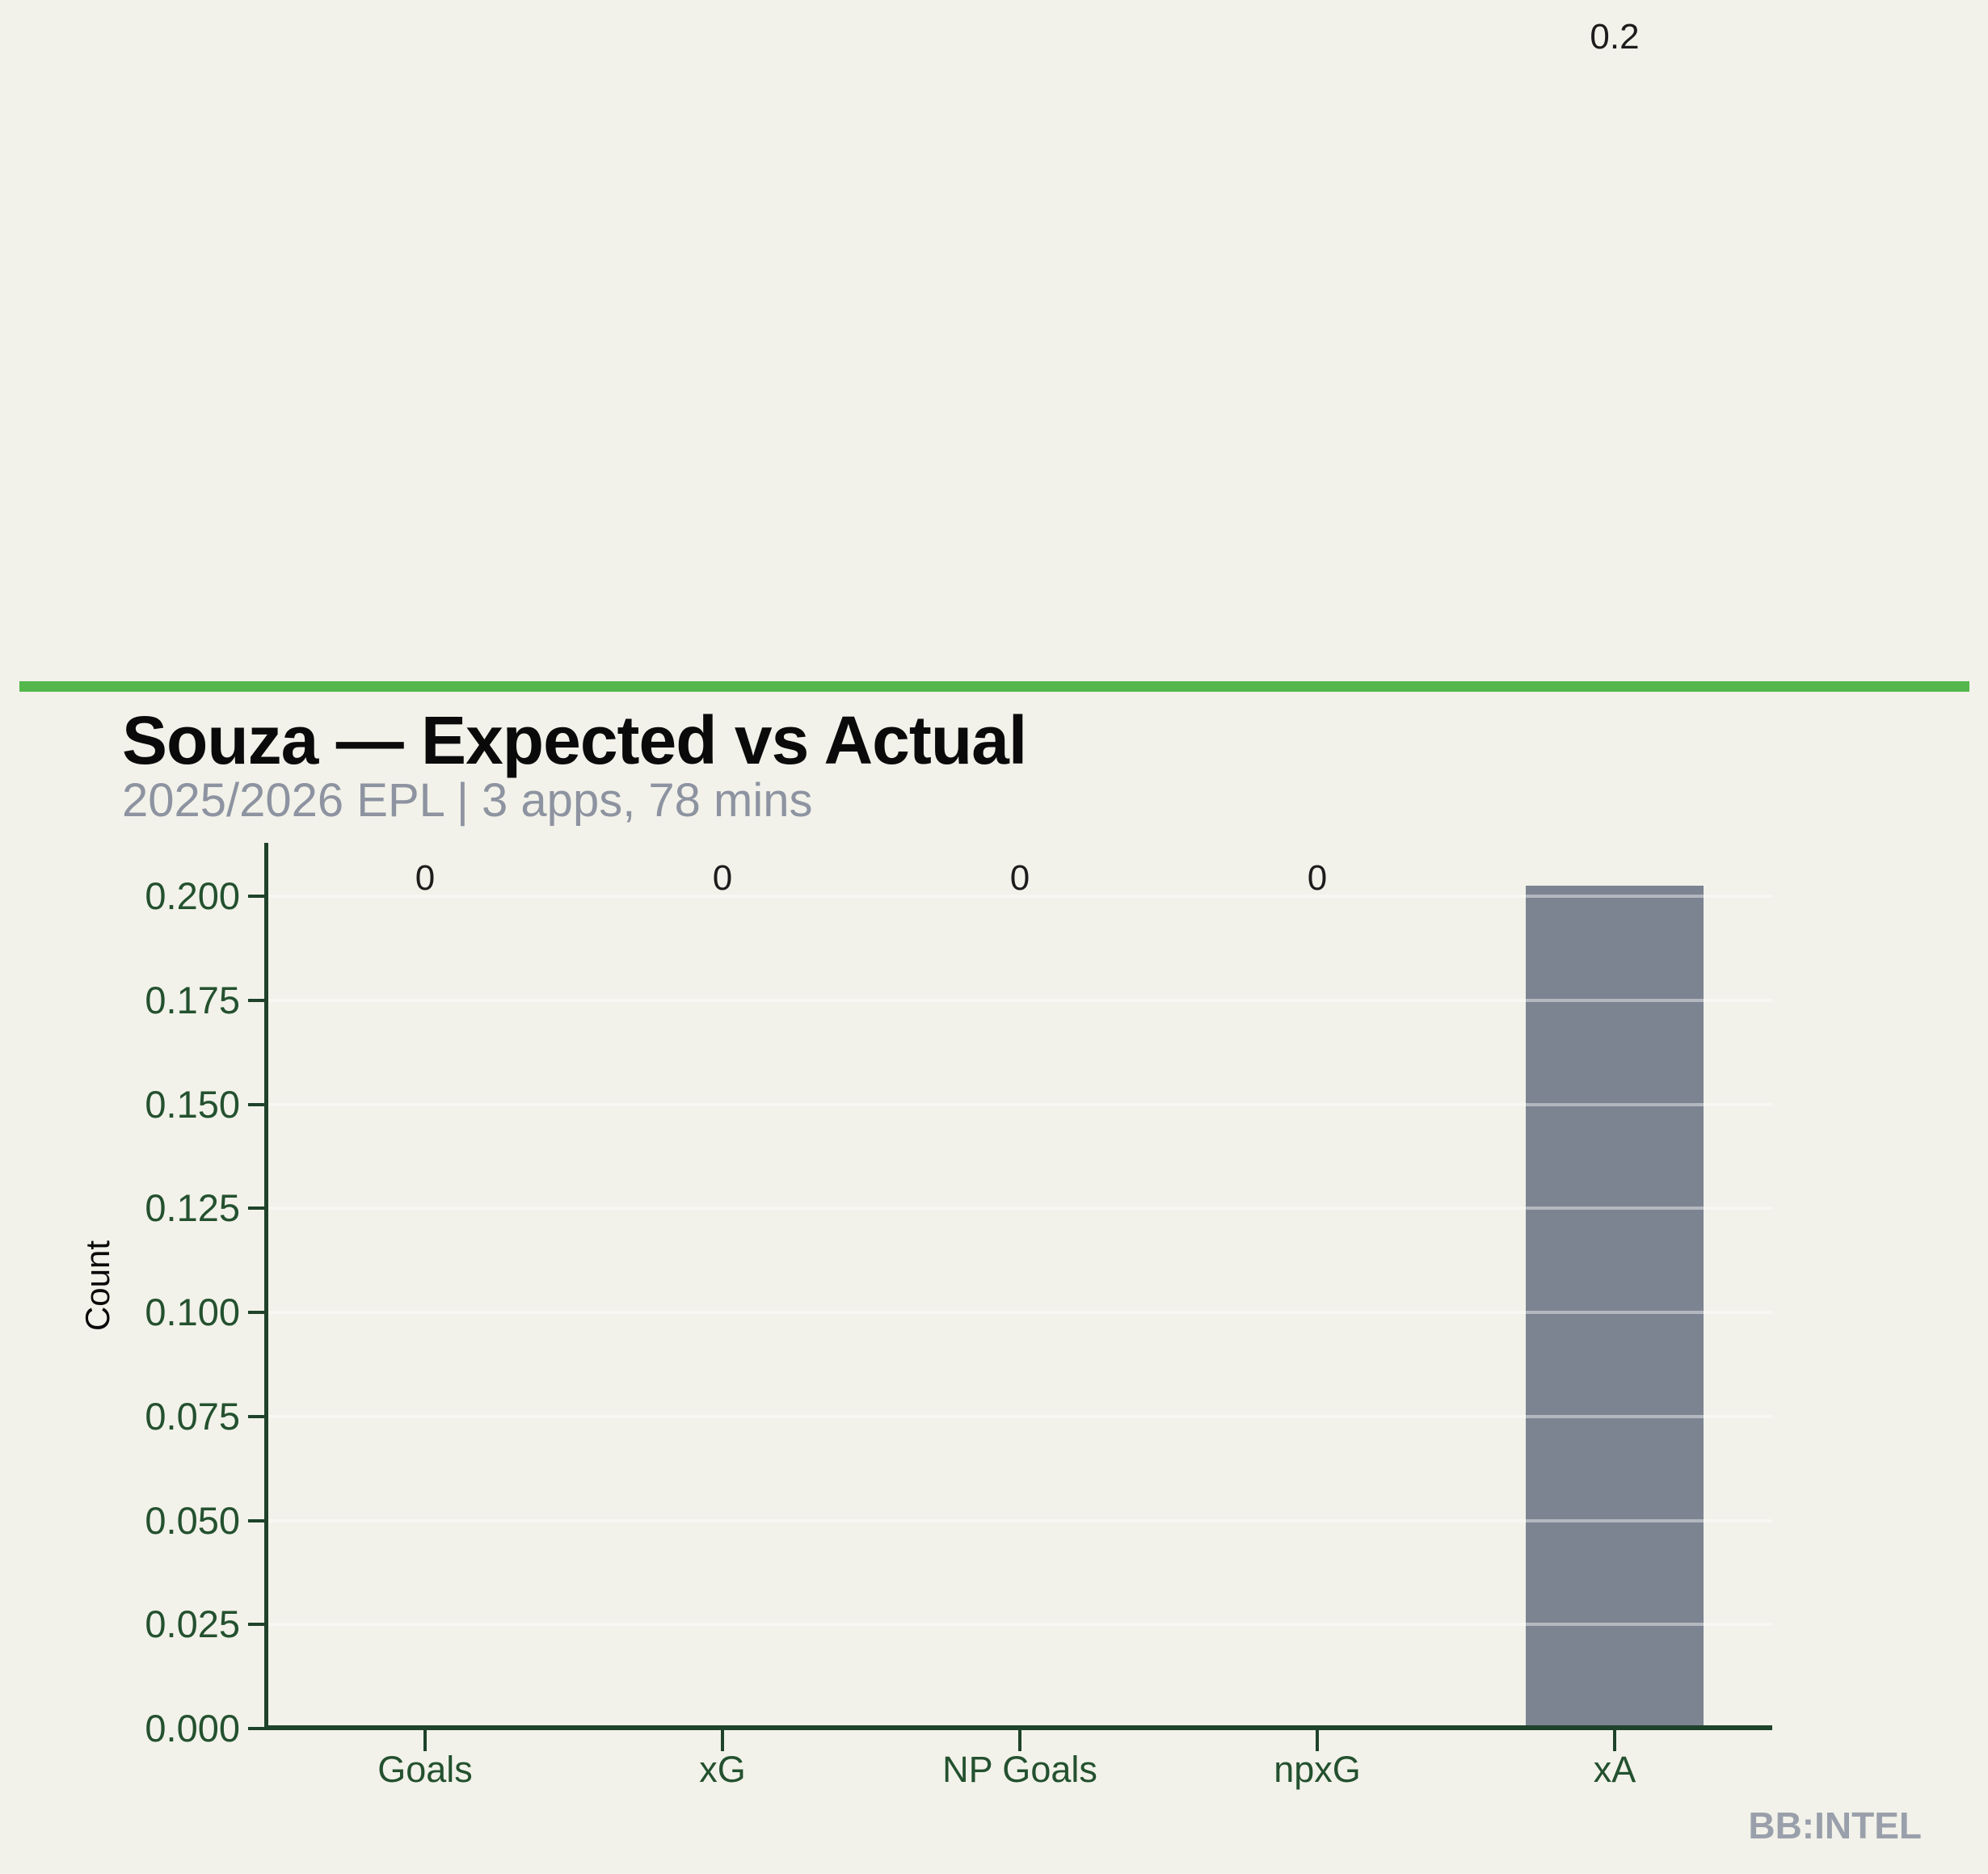  What do you see at coordinates (994, 686) in the screenshot?
I see `accent-rule` at bounding box center [994, 686].